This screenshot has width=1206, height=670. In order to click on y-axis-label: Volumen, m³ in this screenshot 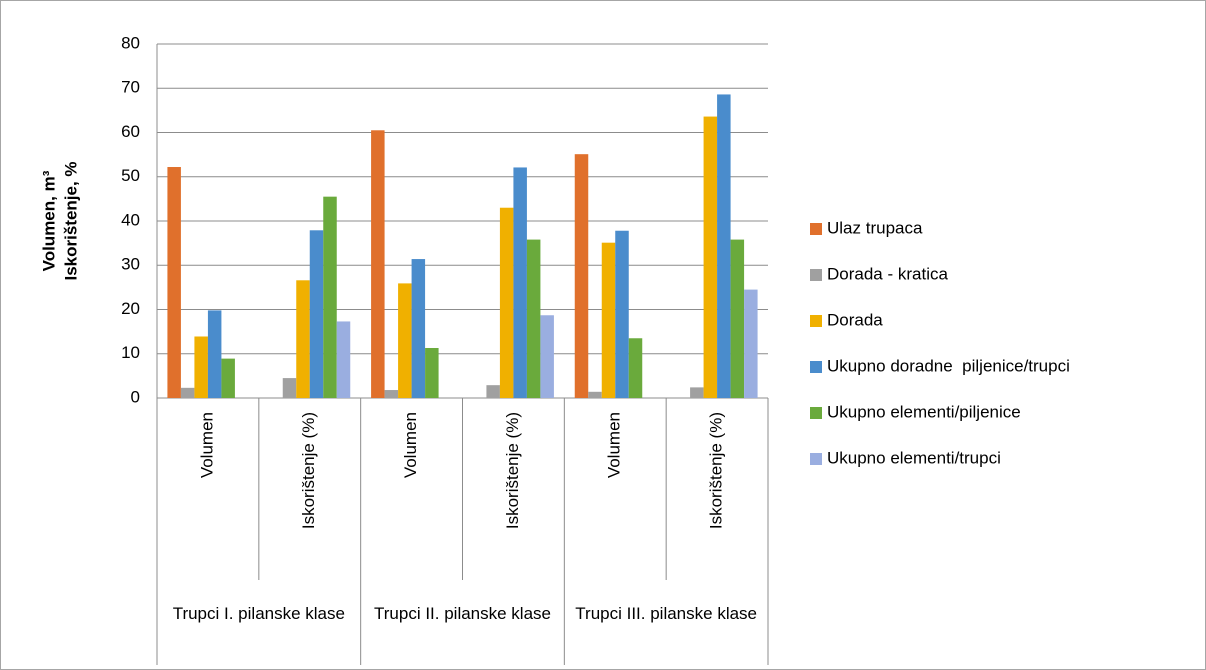, I will do `click(48, 220)`.